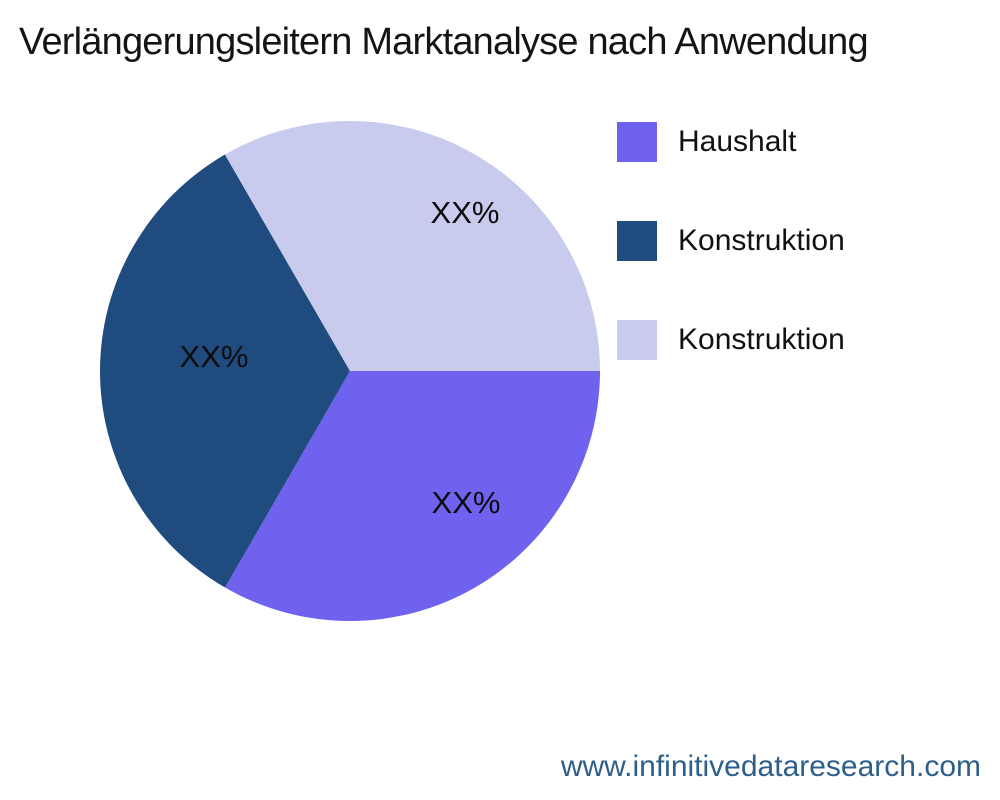  Describe the element at coordinates (637, 340) in the screenshot. I see `legend-swatch-konstruktion-light` at that location.